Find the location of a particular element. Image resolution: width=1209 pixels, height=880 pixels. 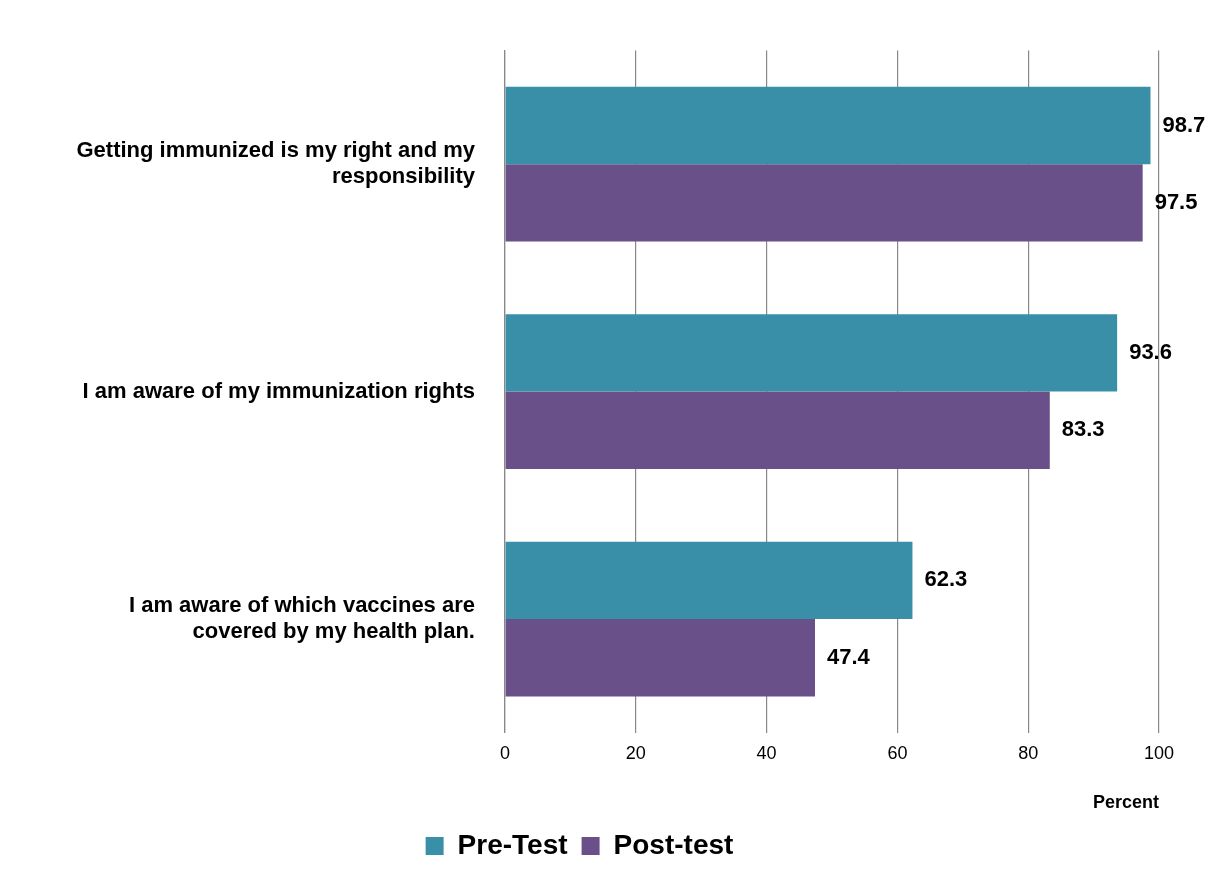

data-label: 62.3 is located at coordinates (946, 579).